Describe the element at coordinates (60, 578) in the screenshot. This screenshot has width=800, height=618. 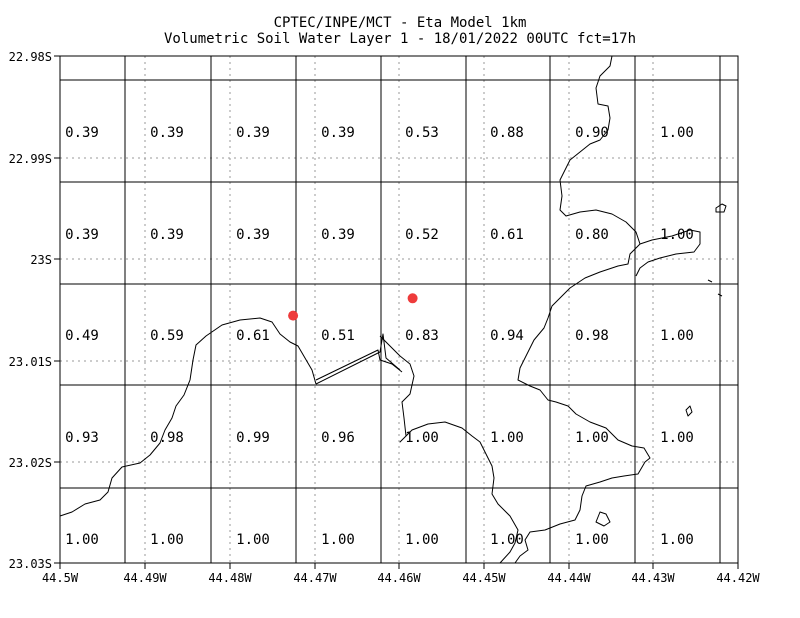
I see `x-tick-label: 44.5W` at that location.